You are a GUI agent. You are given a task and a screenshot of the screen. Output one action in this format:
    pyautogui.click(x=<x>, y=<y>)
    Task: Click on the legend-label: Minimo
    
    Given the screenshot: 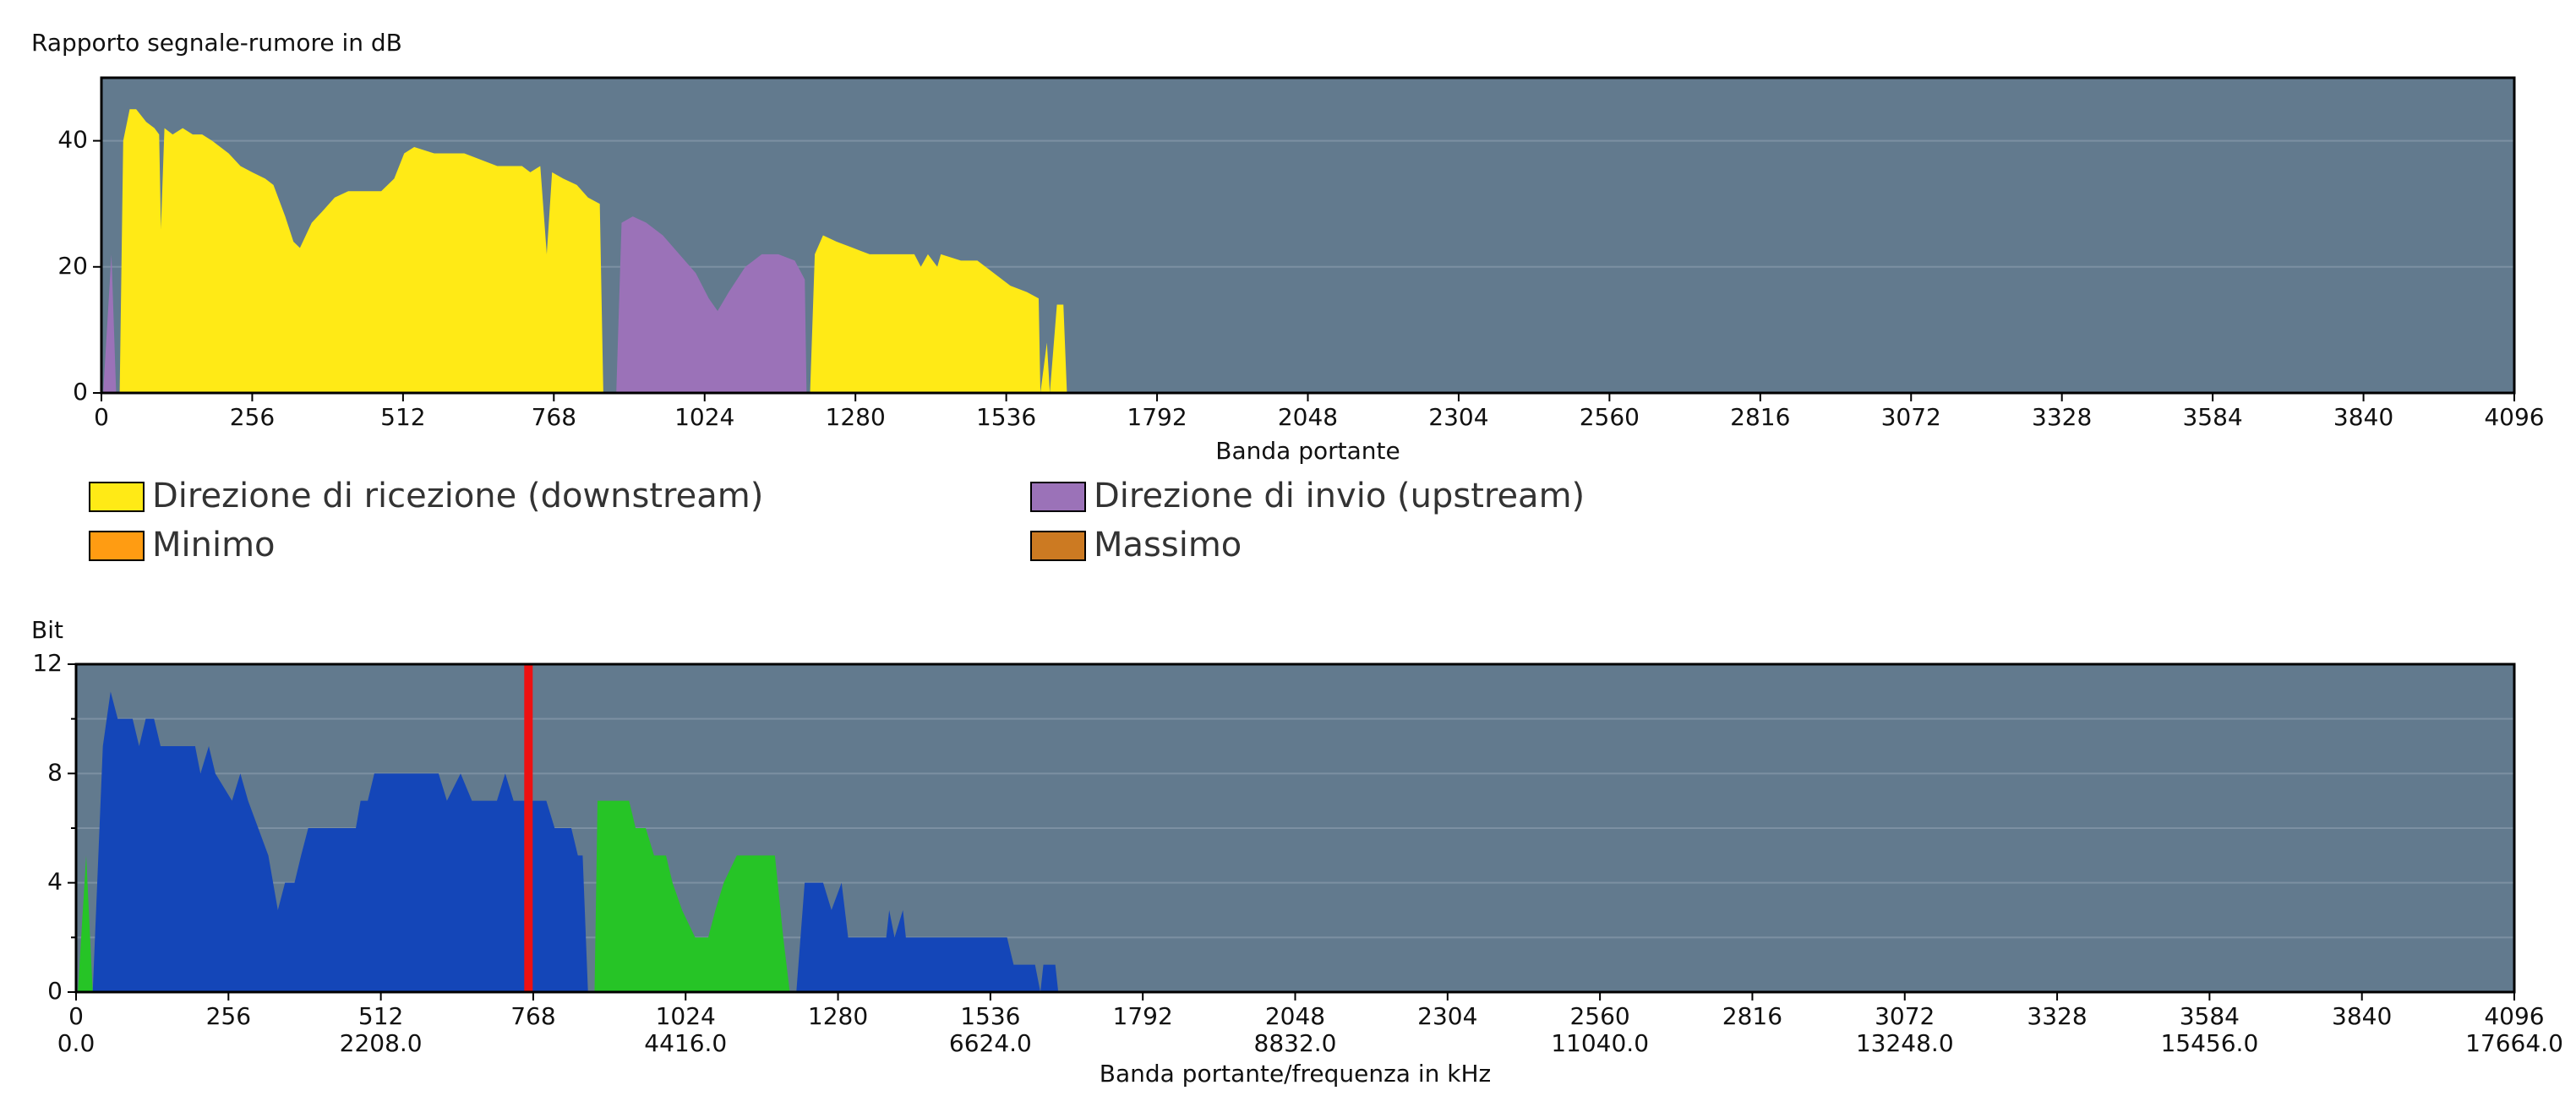 What is the action you would take?
    pyautogui.click(x=214, y=545)
    